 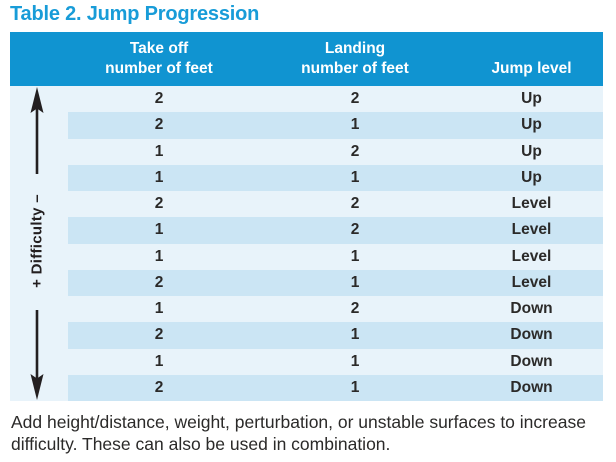 I want to click on difficulty-arrow-icon, so click(x=37, y=243).